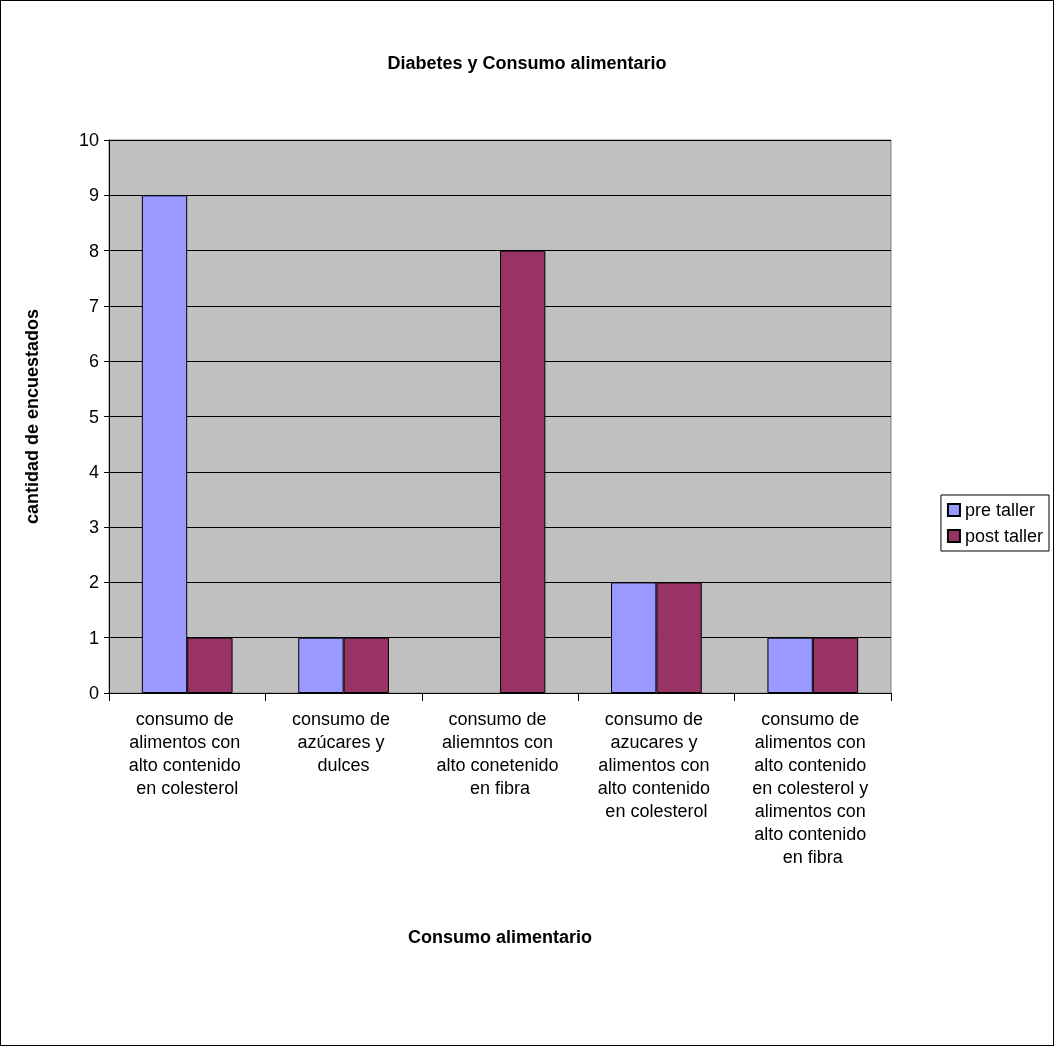 The image size is (1054, 1046). What do you see at coordinates (93, 582) in the screenshot?
I see `y-tick-label: 2` at bounding box center [93, 582].